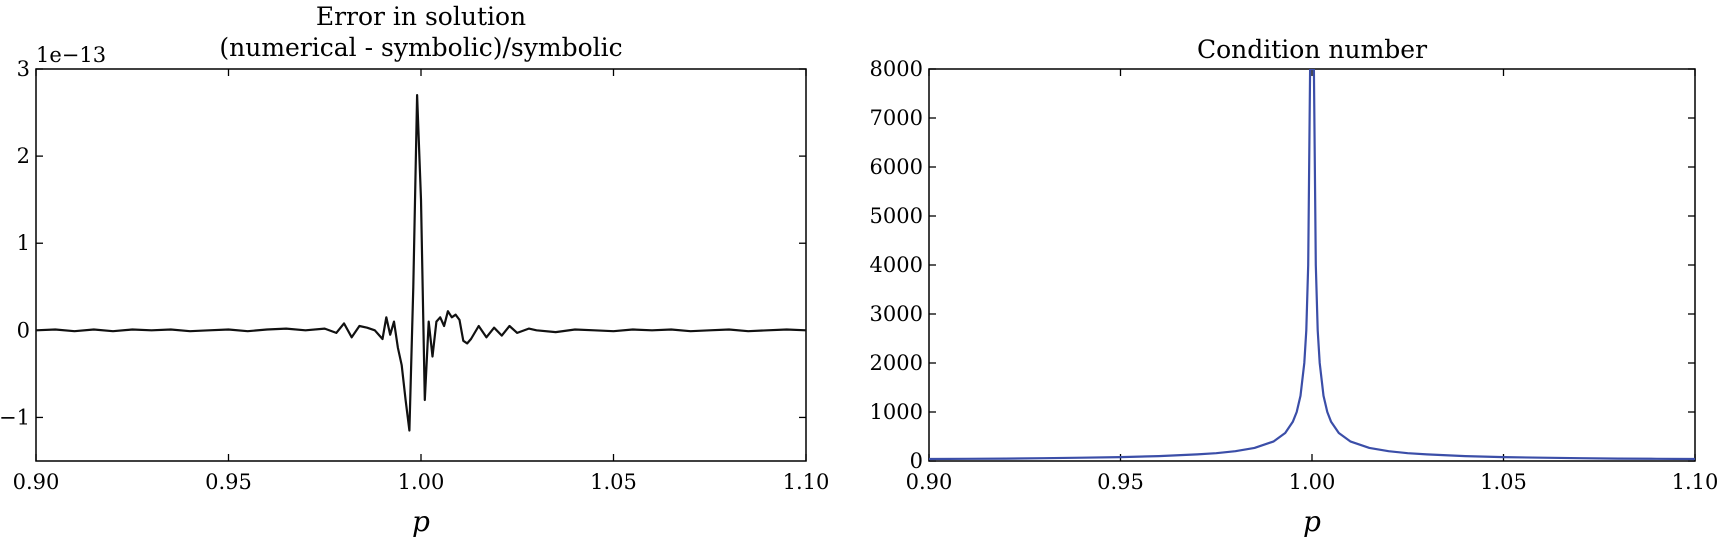 This screenshot has height=538, width=1729. What do you see at coordinates (71, 55) in the screenshot?
I see `chart1-y-multiplier: 1e−13` at bounding box center [71, 55].